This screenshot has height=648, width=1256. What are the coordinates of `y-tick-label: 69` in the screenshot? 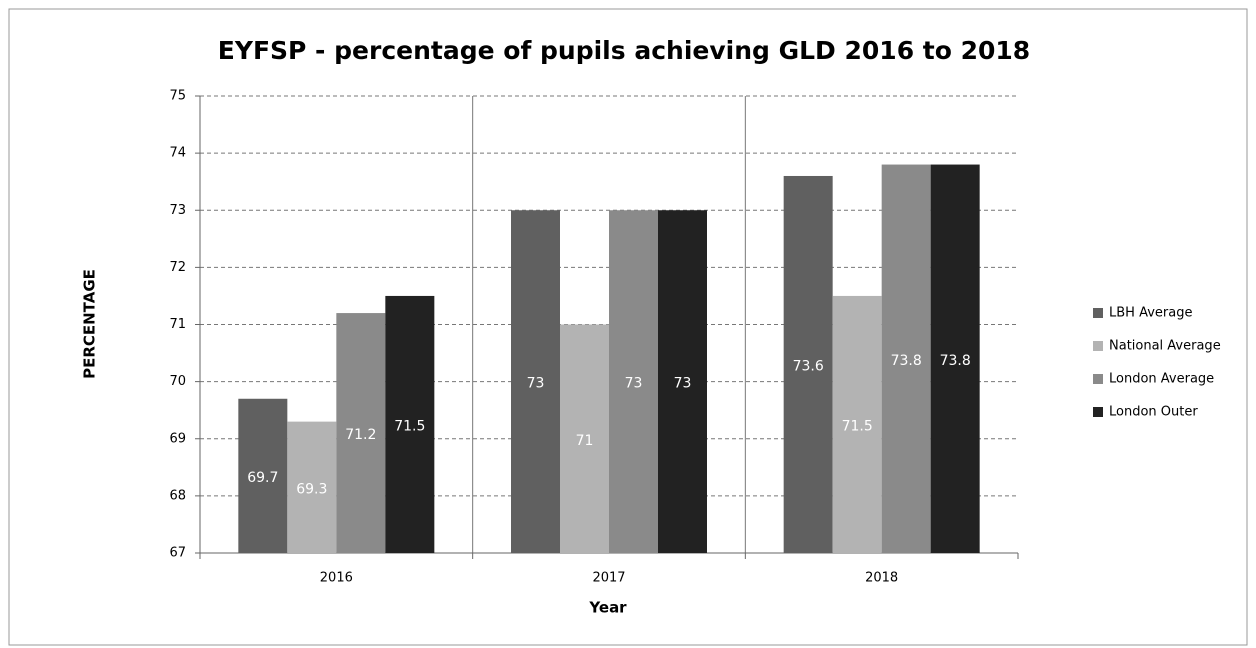 It's located at (177, 438).